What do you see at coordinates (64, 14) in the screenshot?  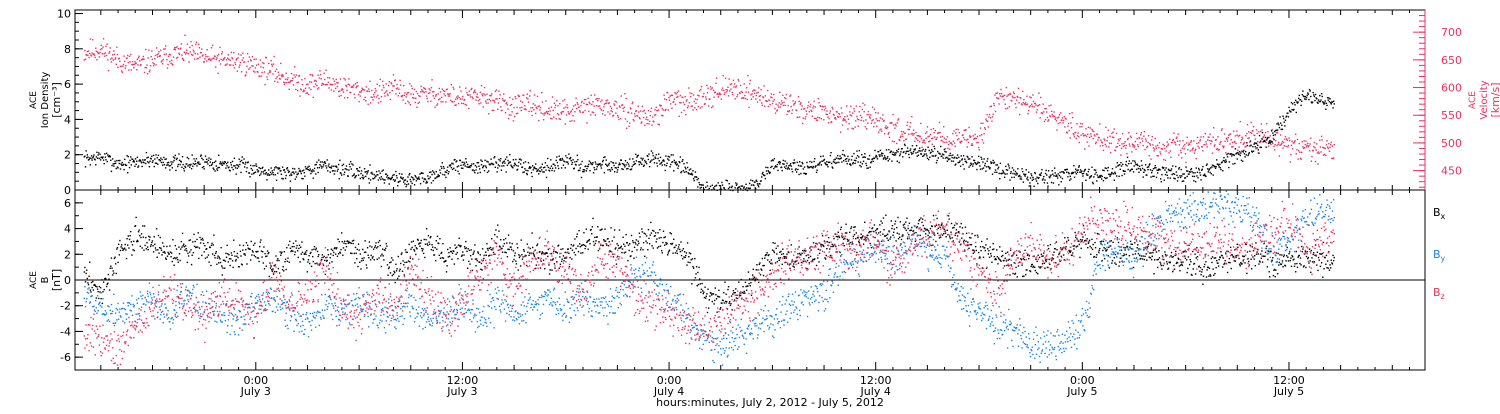 I see `left-tick-label-top-5: 10` at bounding box center [64, 14].